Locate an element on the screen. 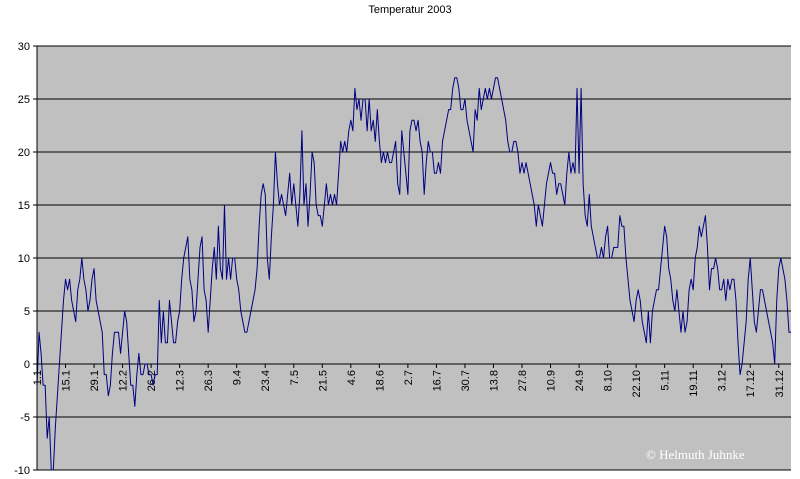 The width and height of the screenshot is (800, 479). x-tick-label: 17.12 is located at coordinates (751, 384).